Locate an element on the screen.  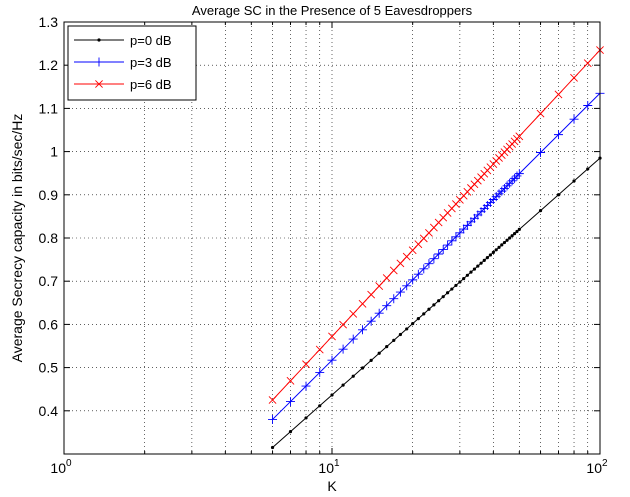
legend-item: p=6 dB is located at coordinates (123, 84).